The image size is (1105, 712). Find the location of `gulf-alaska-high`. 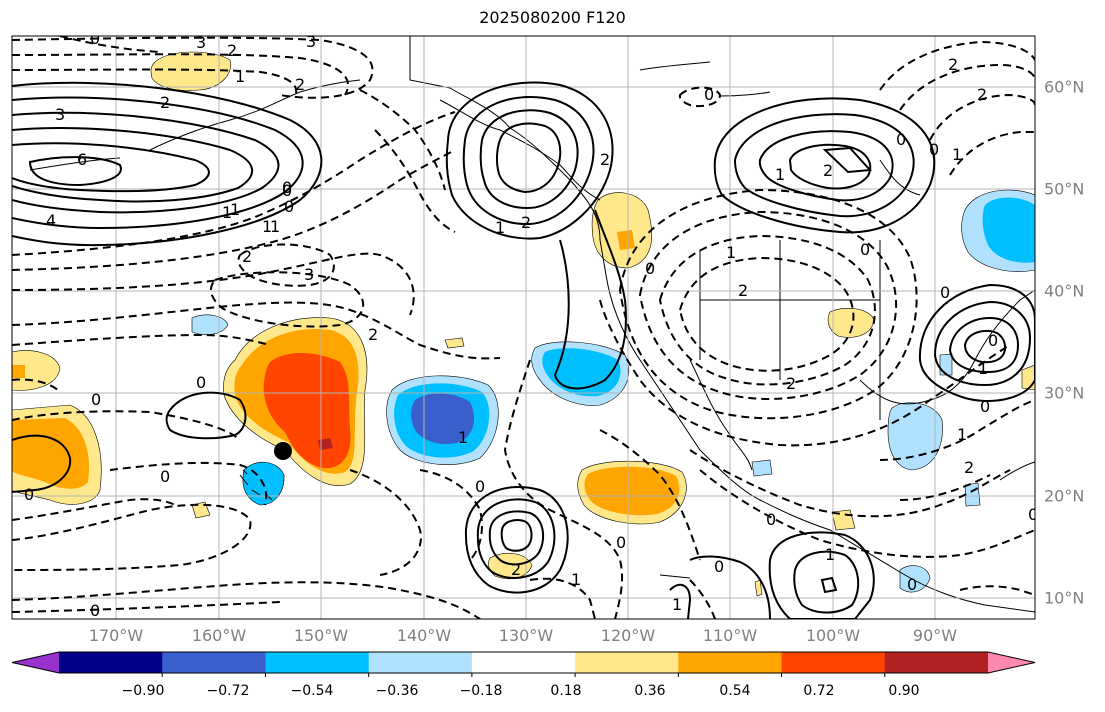

gulf-alaska-high is located at coordinates (529, 160).